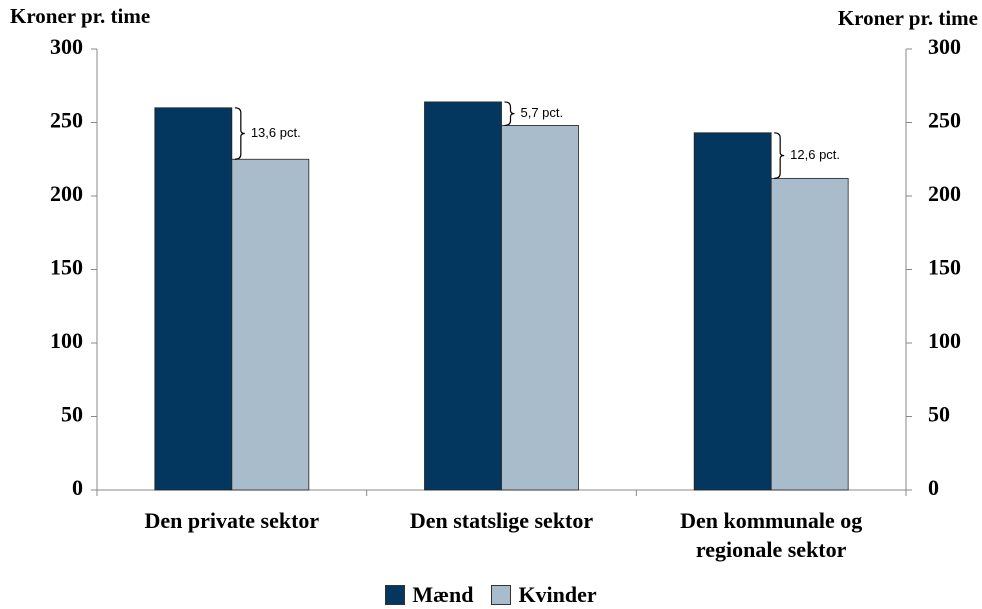 Image resolution: width=982 pixels, height=609 pixels. What do you see at coordinates (443, 594) in the screenshot?
I see `legend-label: Mænd` at bounding box center [443, 594].